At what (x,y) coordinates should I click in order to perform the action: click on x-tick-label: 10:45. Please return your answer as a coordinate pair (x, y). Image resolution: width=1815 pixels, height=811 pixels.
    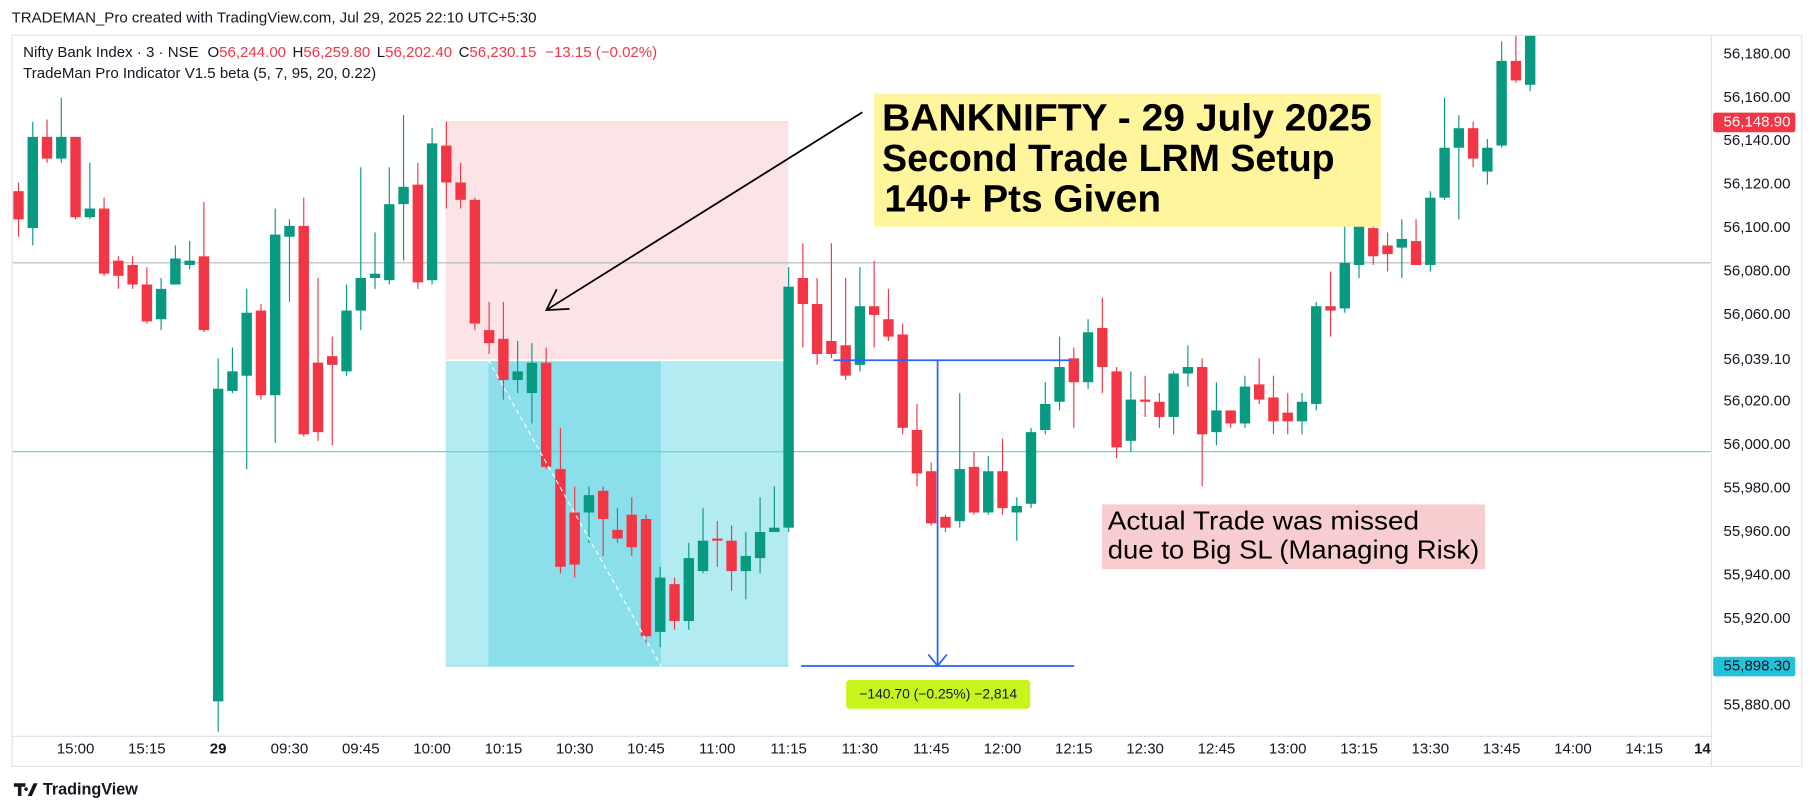
    Looking at the image, I should click on (646, 749).